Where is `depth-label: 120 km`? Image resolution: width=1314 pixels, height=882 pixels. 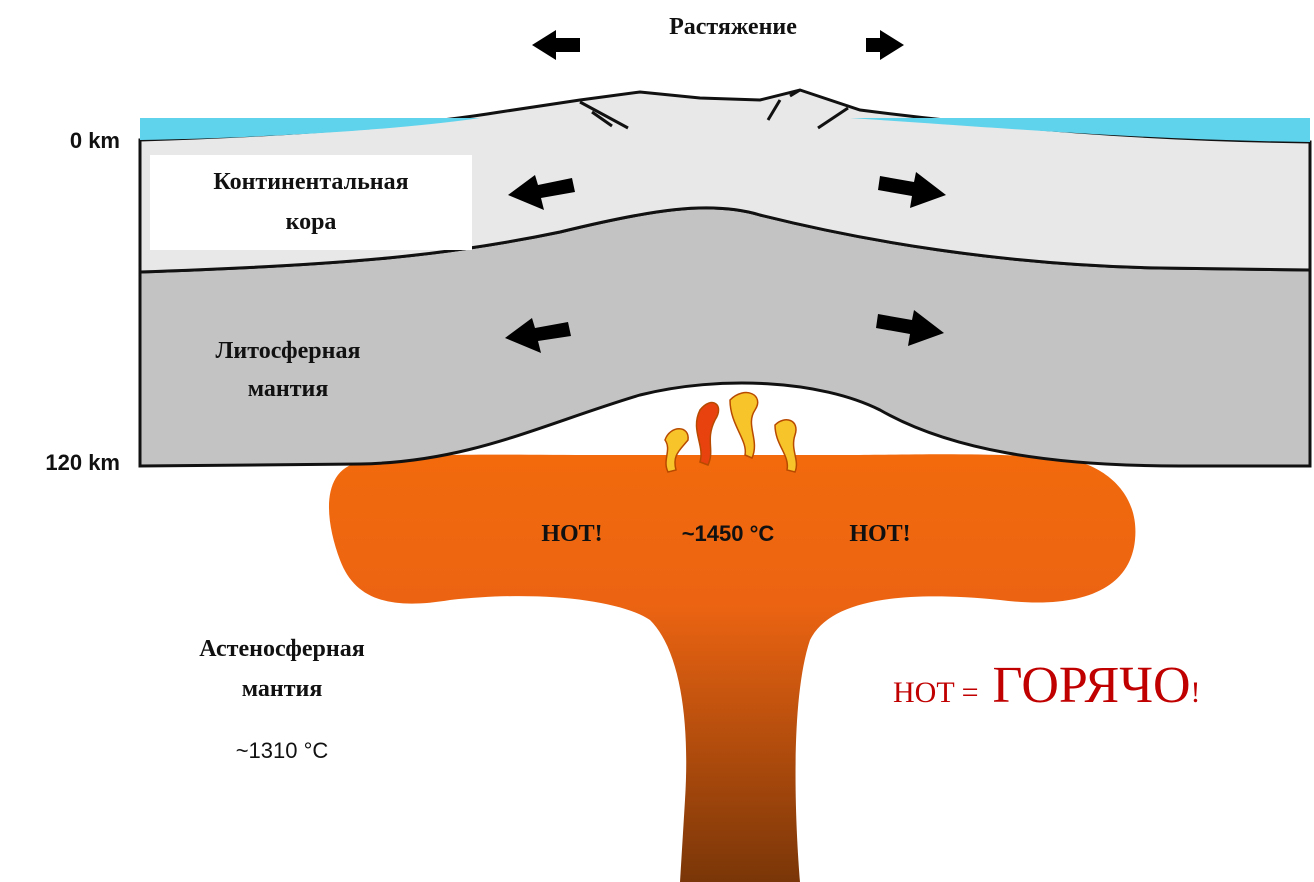
depth-label: 120 km is located at coordinates (82, 462).